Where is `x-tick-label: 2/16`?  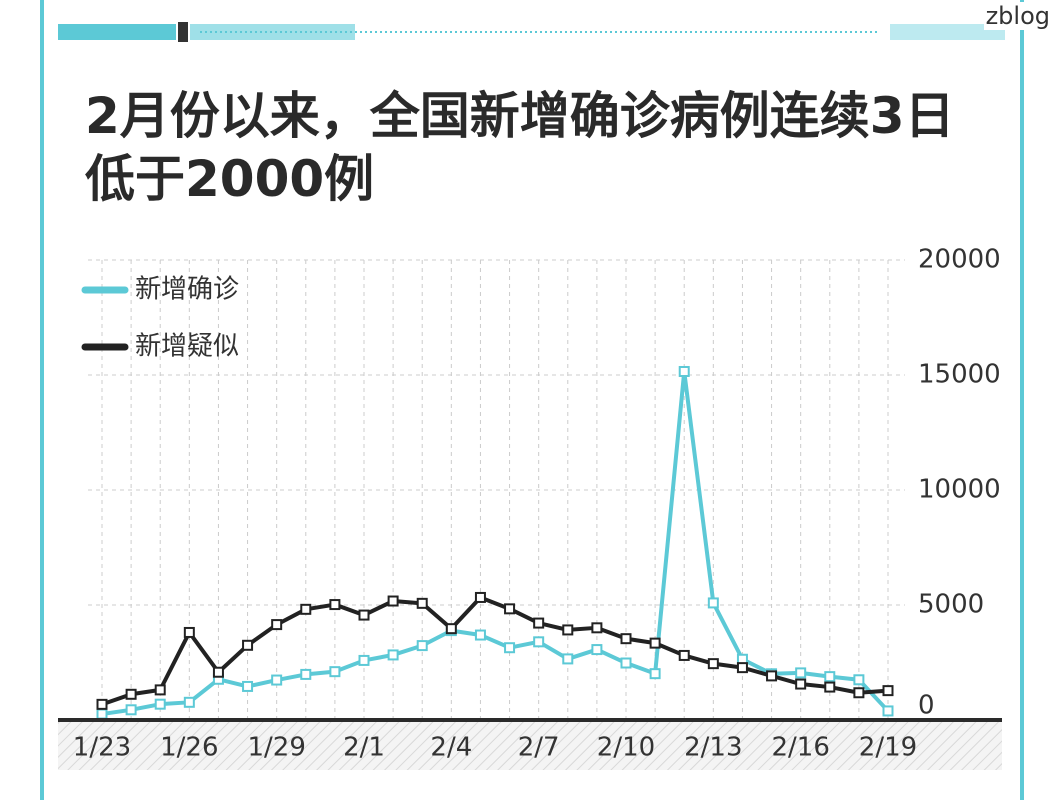 x-tick-label: 2/16 is located at coordinates (800, 748).